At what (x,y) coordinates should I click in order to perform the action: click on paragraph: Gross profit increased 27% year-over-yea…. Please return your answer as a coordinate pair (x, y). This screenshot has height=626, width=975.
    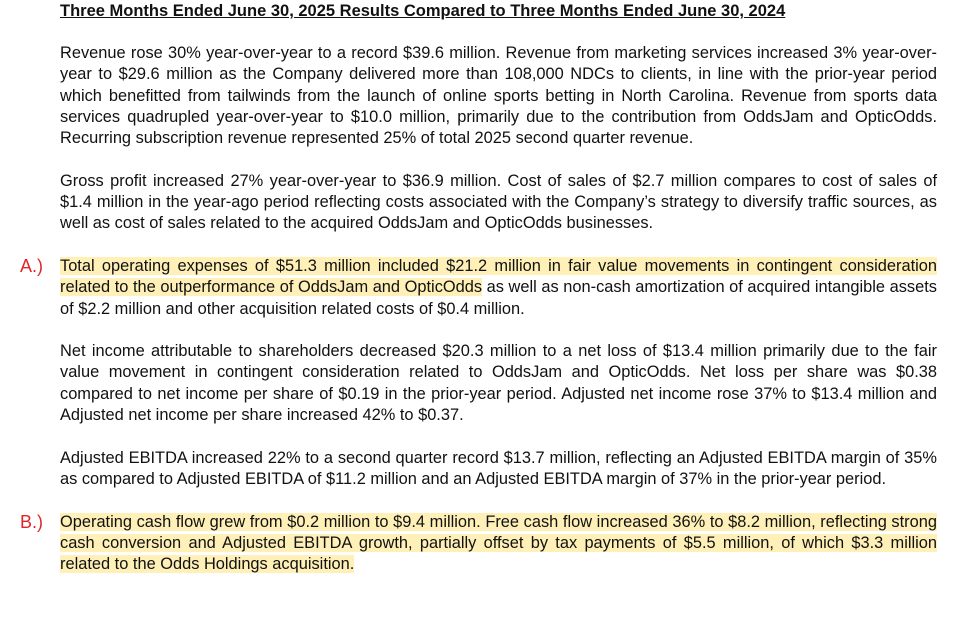
    Looking at the image, I should click on (498, 203).